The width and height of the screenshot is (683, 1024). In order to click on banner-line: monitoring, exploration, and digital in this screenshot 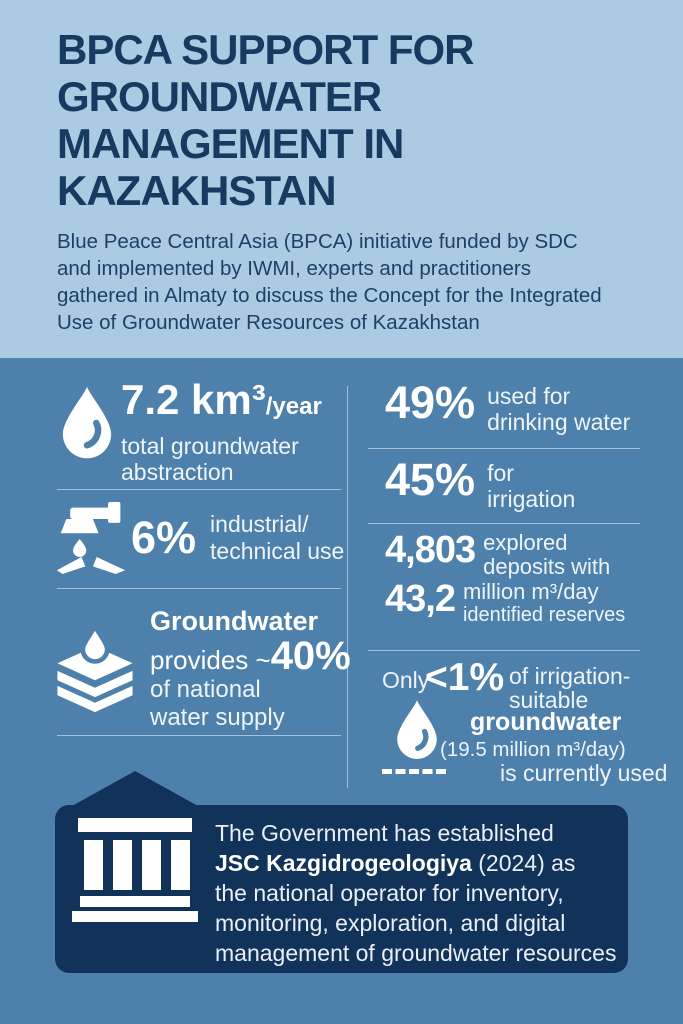, I will do `click(390, 923)`.